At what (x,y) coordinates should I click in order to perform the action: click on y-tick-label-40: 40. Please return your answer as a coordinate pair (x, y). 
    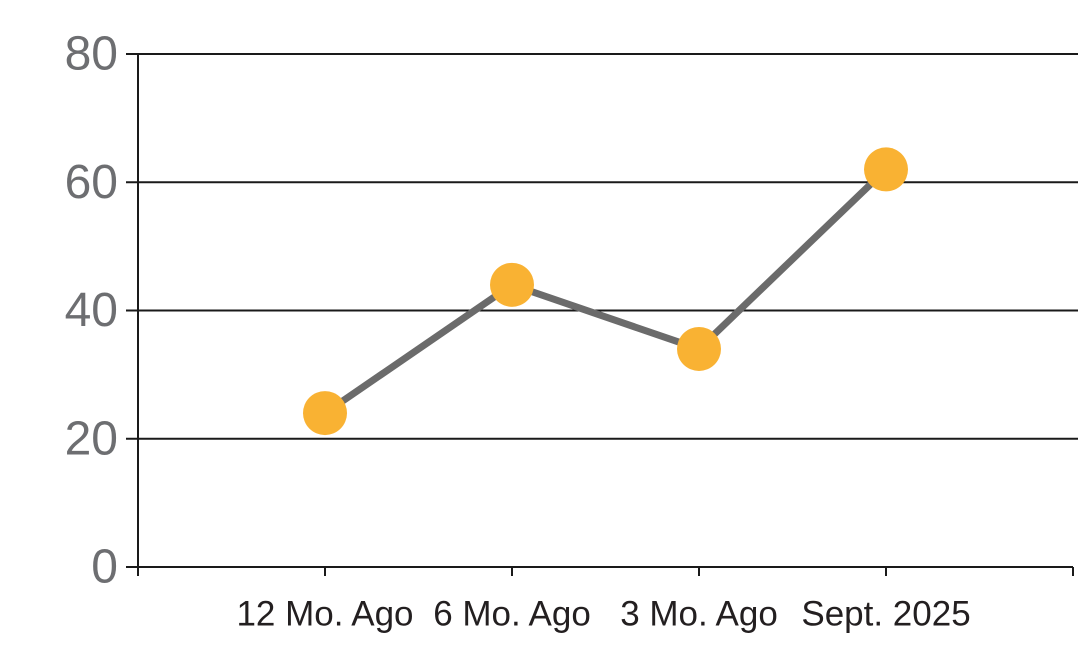
    Looking at the image, I should click on (91, 310).